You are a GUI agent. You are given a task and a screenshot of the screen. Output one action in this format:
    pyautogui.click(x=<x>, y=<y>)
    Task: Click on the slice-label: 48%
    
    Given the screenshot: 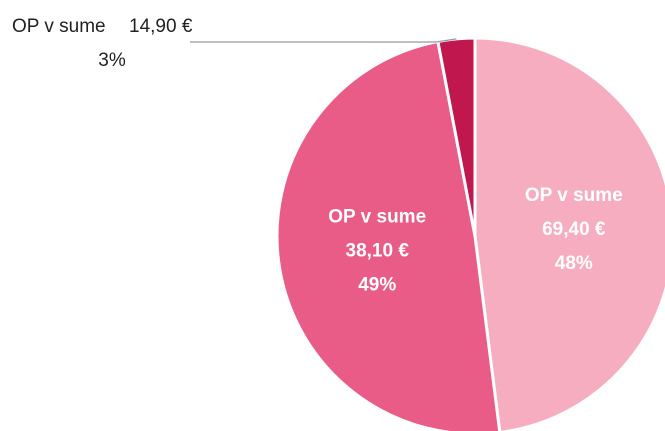 What is the action you would take?
    pyautogui.click(x=574, y=263)
    